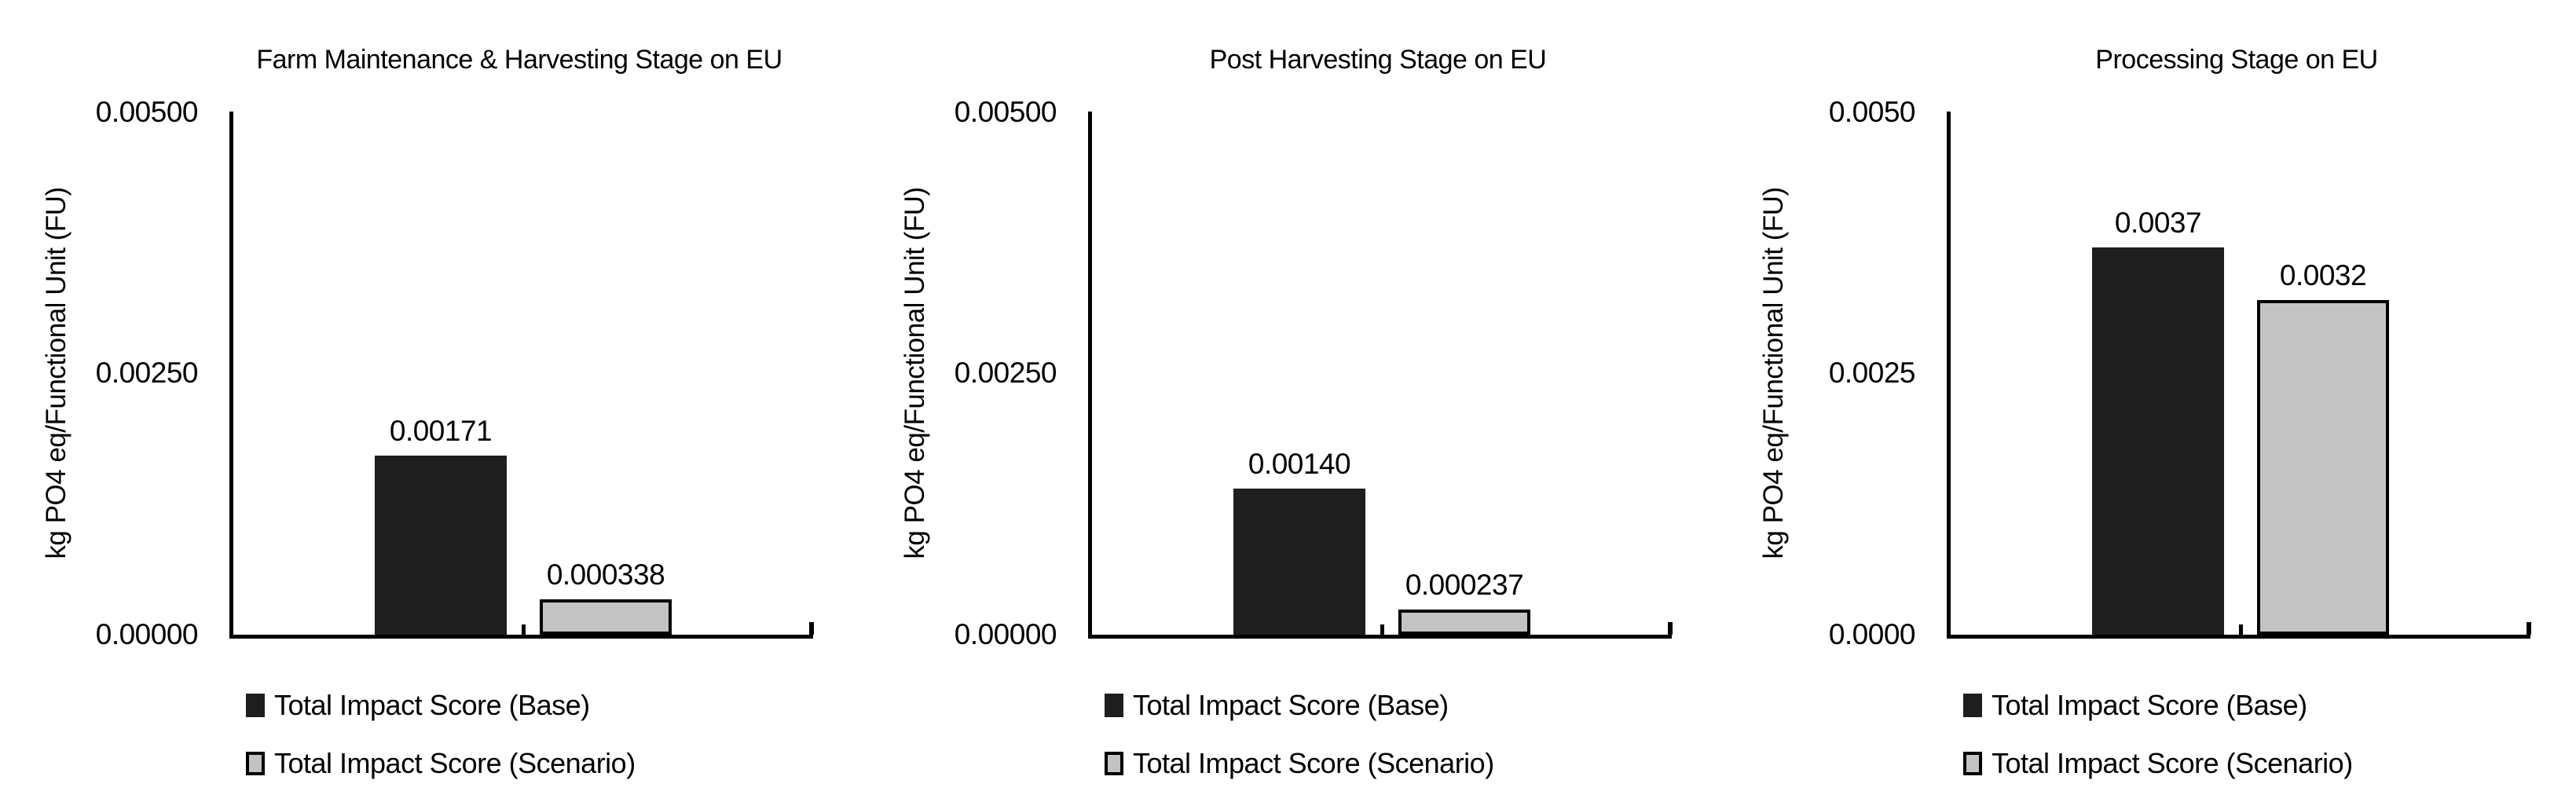 The height and width of the screenshot is (802, 2576). I want to click on bar-slot-base: 0.0037, so click(2158, 373).